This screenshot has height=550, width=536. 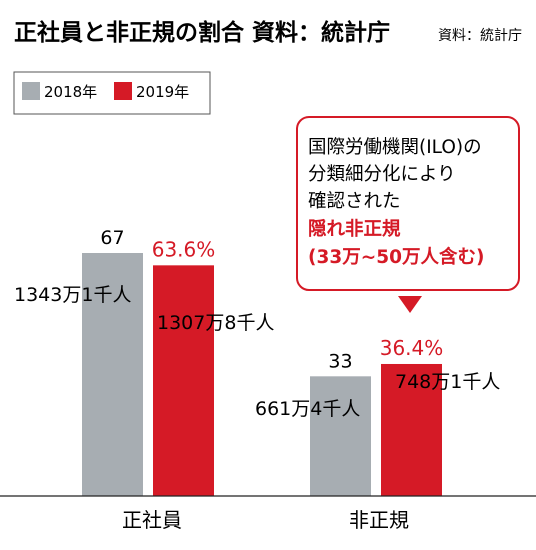 I want to click on callout-line-3: 確認された, so click(x=354, y=201).